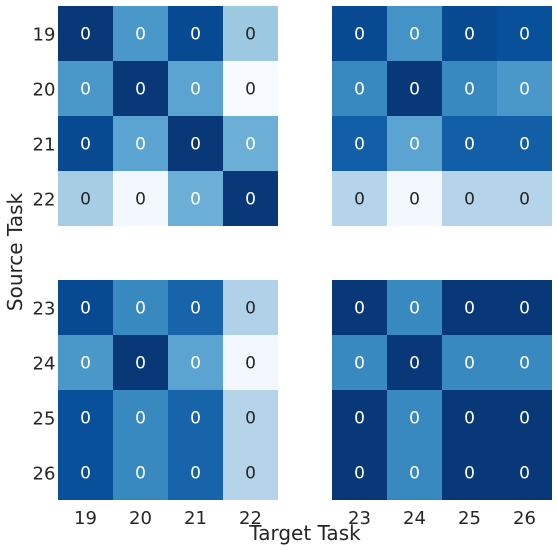  What do you see at coordinates (44, 364) in the screenshot?
I see `y-tick-label: 24` at bounding box center [44, 364].